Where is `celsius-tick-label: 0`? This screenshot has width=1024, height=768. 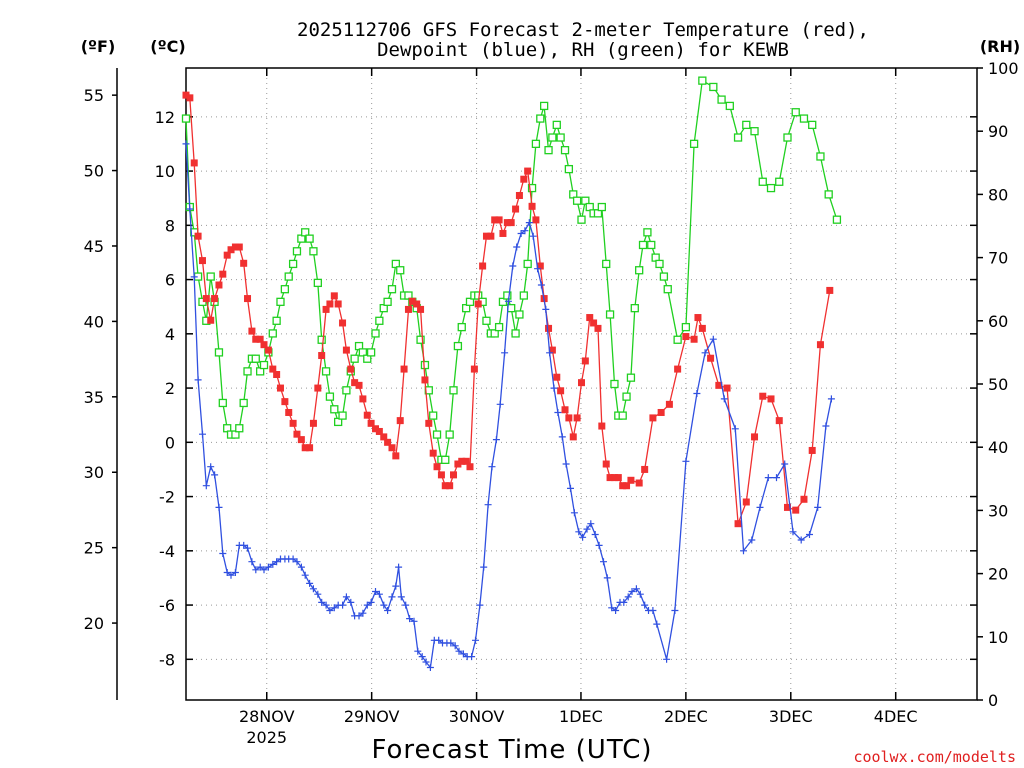 celsius-tick-label: 0 is located at coordinates (170, 442).